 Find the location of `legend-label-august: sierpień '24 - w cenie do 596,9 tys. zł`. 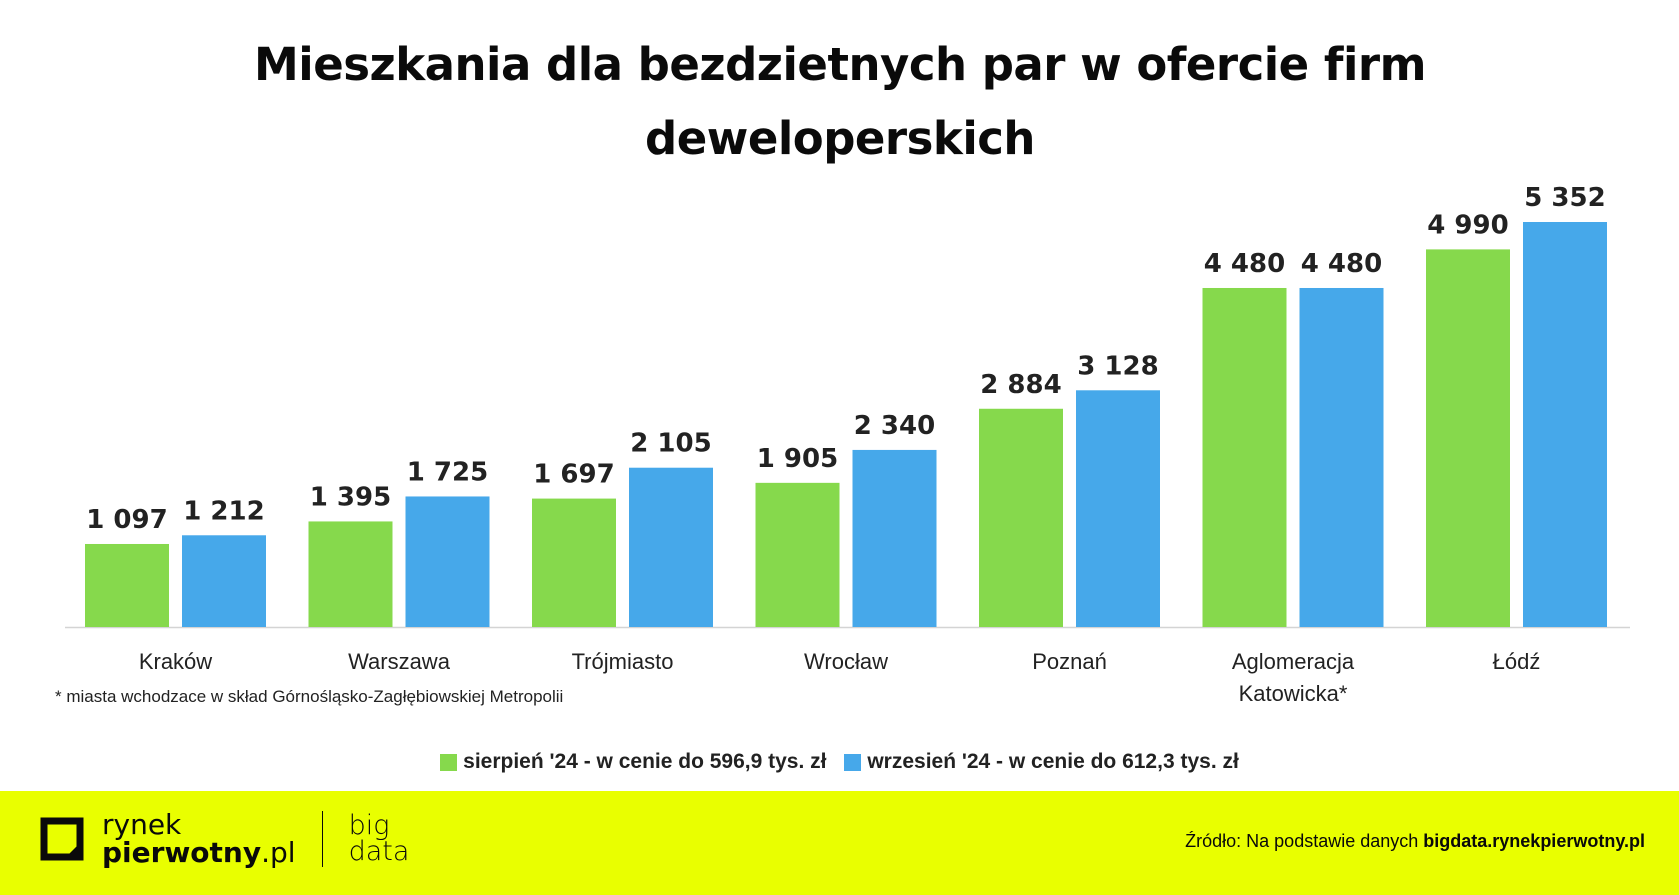

legend-label-august: sierpień '24 - w cenie do 596,9 tys. zł is located at coordinates (645, 761).